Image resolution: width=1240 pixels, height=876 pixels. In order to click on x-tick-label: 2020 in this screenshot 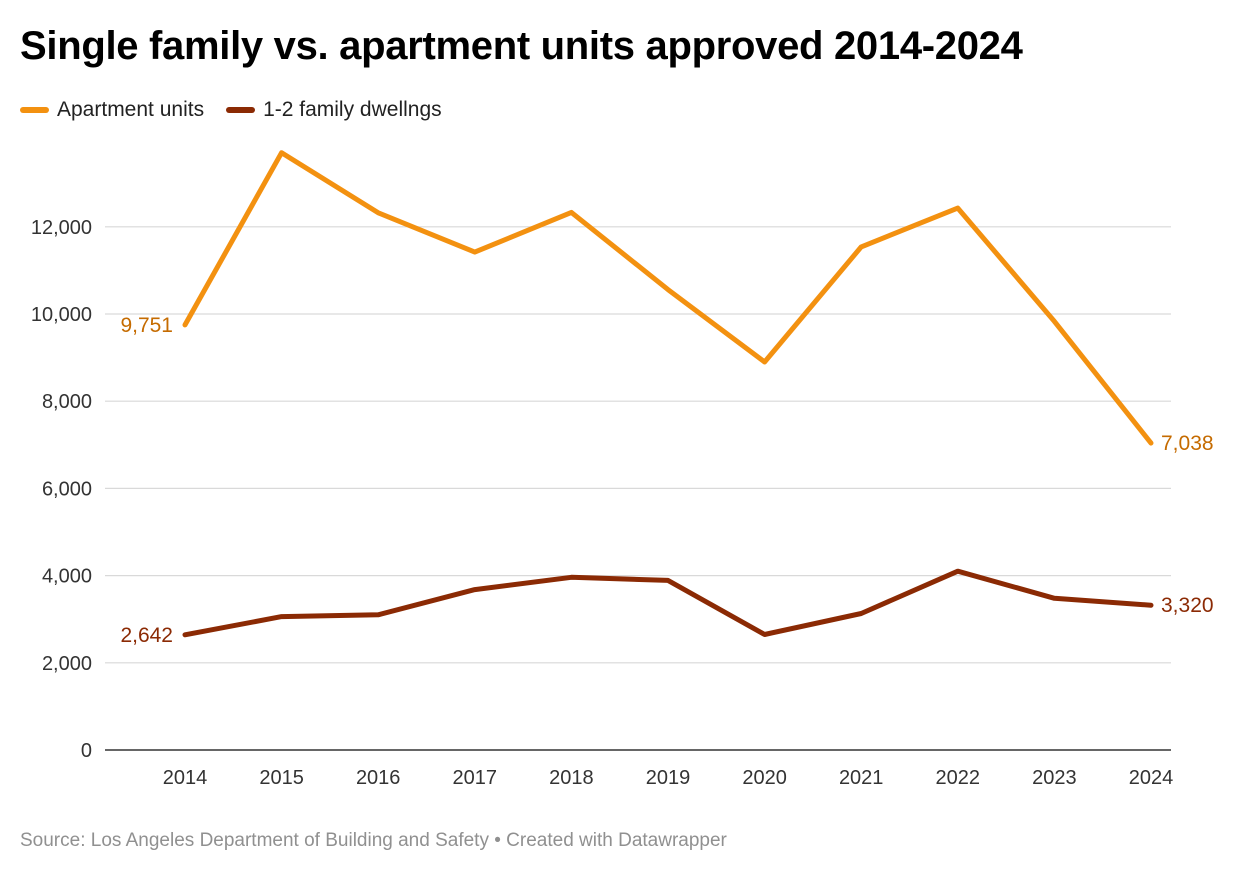, I will do `click(764, 778)`.